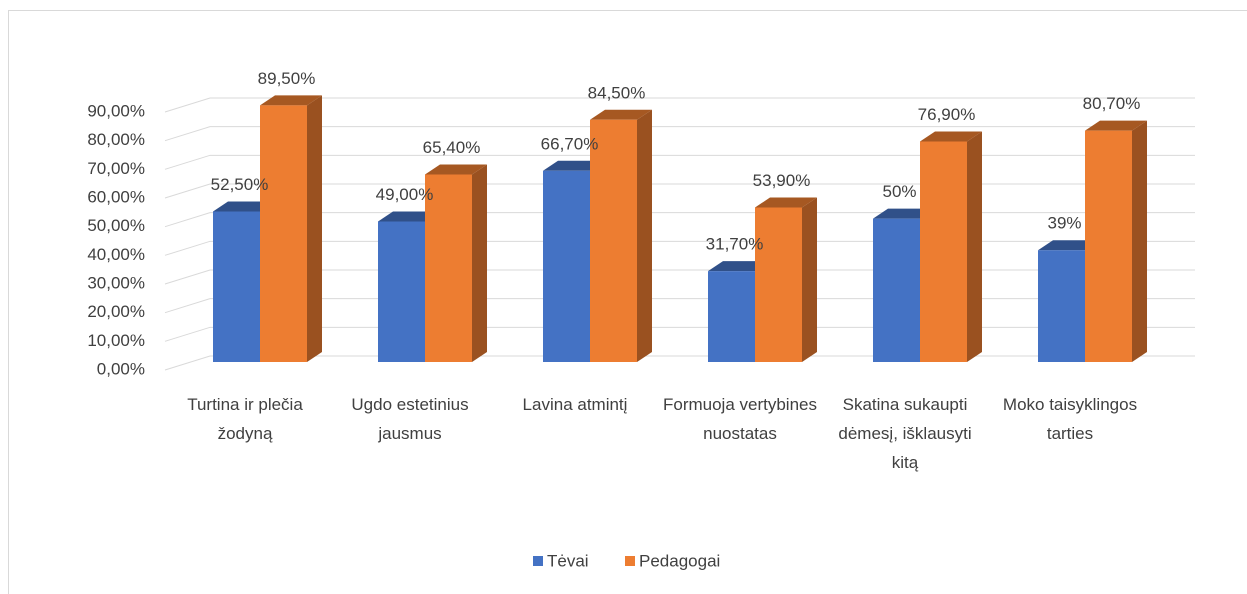 The width and height of the screenshot is (1247, 594). Describe the element at coordinates (570, 143) in the screenshot. I see `data-label: 66,70%` at that location.